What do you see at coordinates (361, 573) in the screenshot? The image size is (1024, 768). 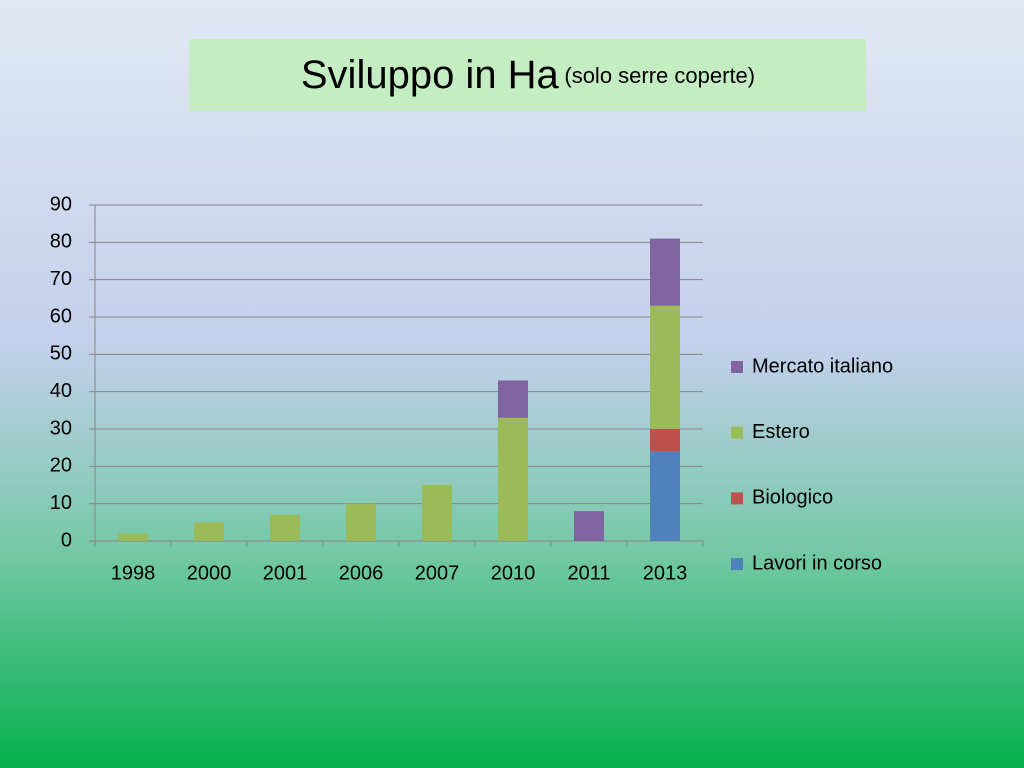 I see `x-tick-label: 2006` at bounding box center [361, 573].